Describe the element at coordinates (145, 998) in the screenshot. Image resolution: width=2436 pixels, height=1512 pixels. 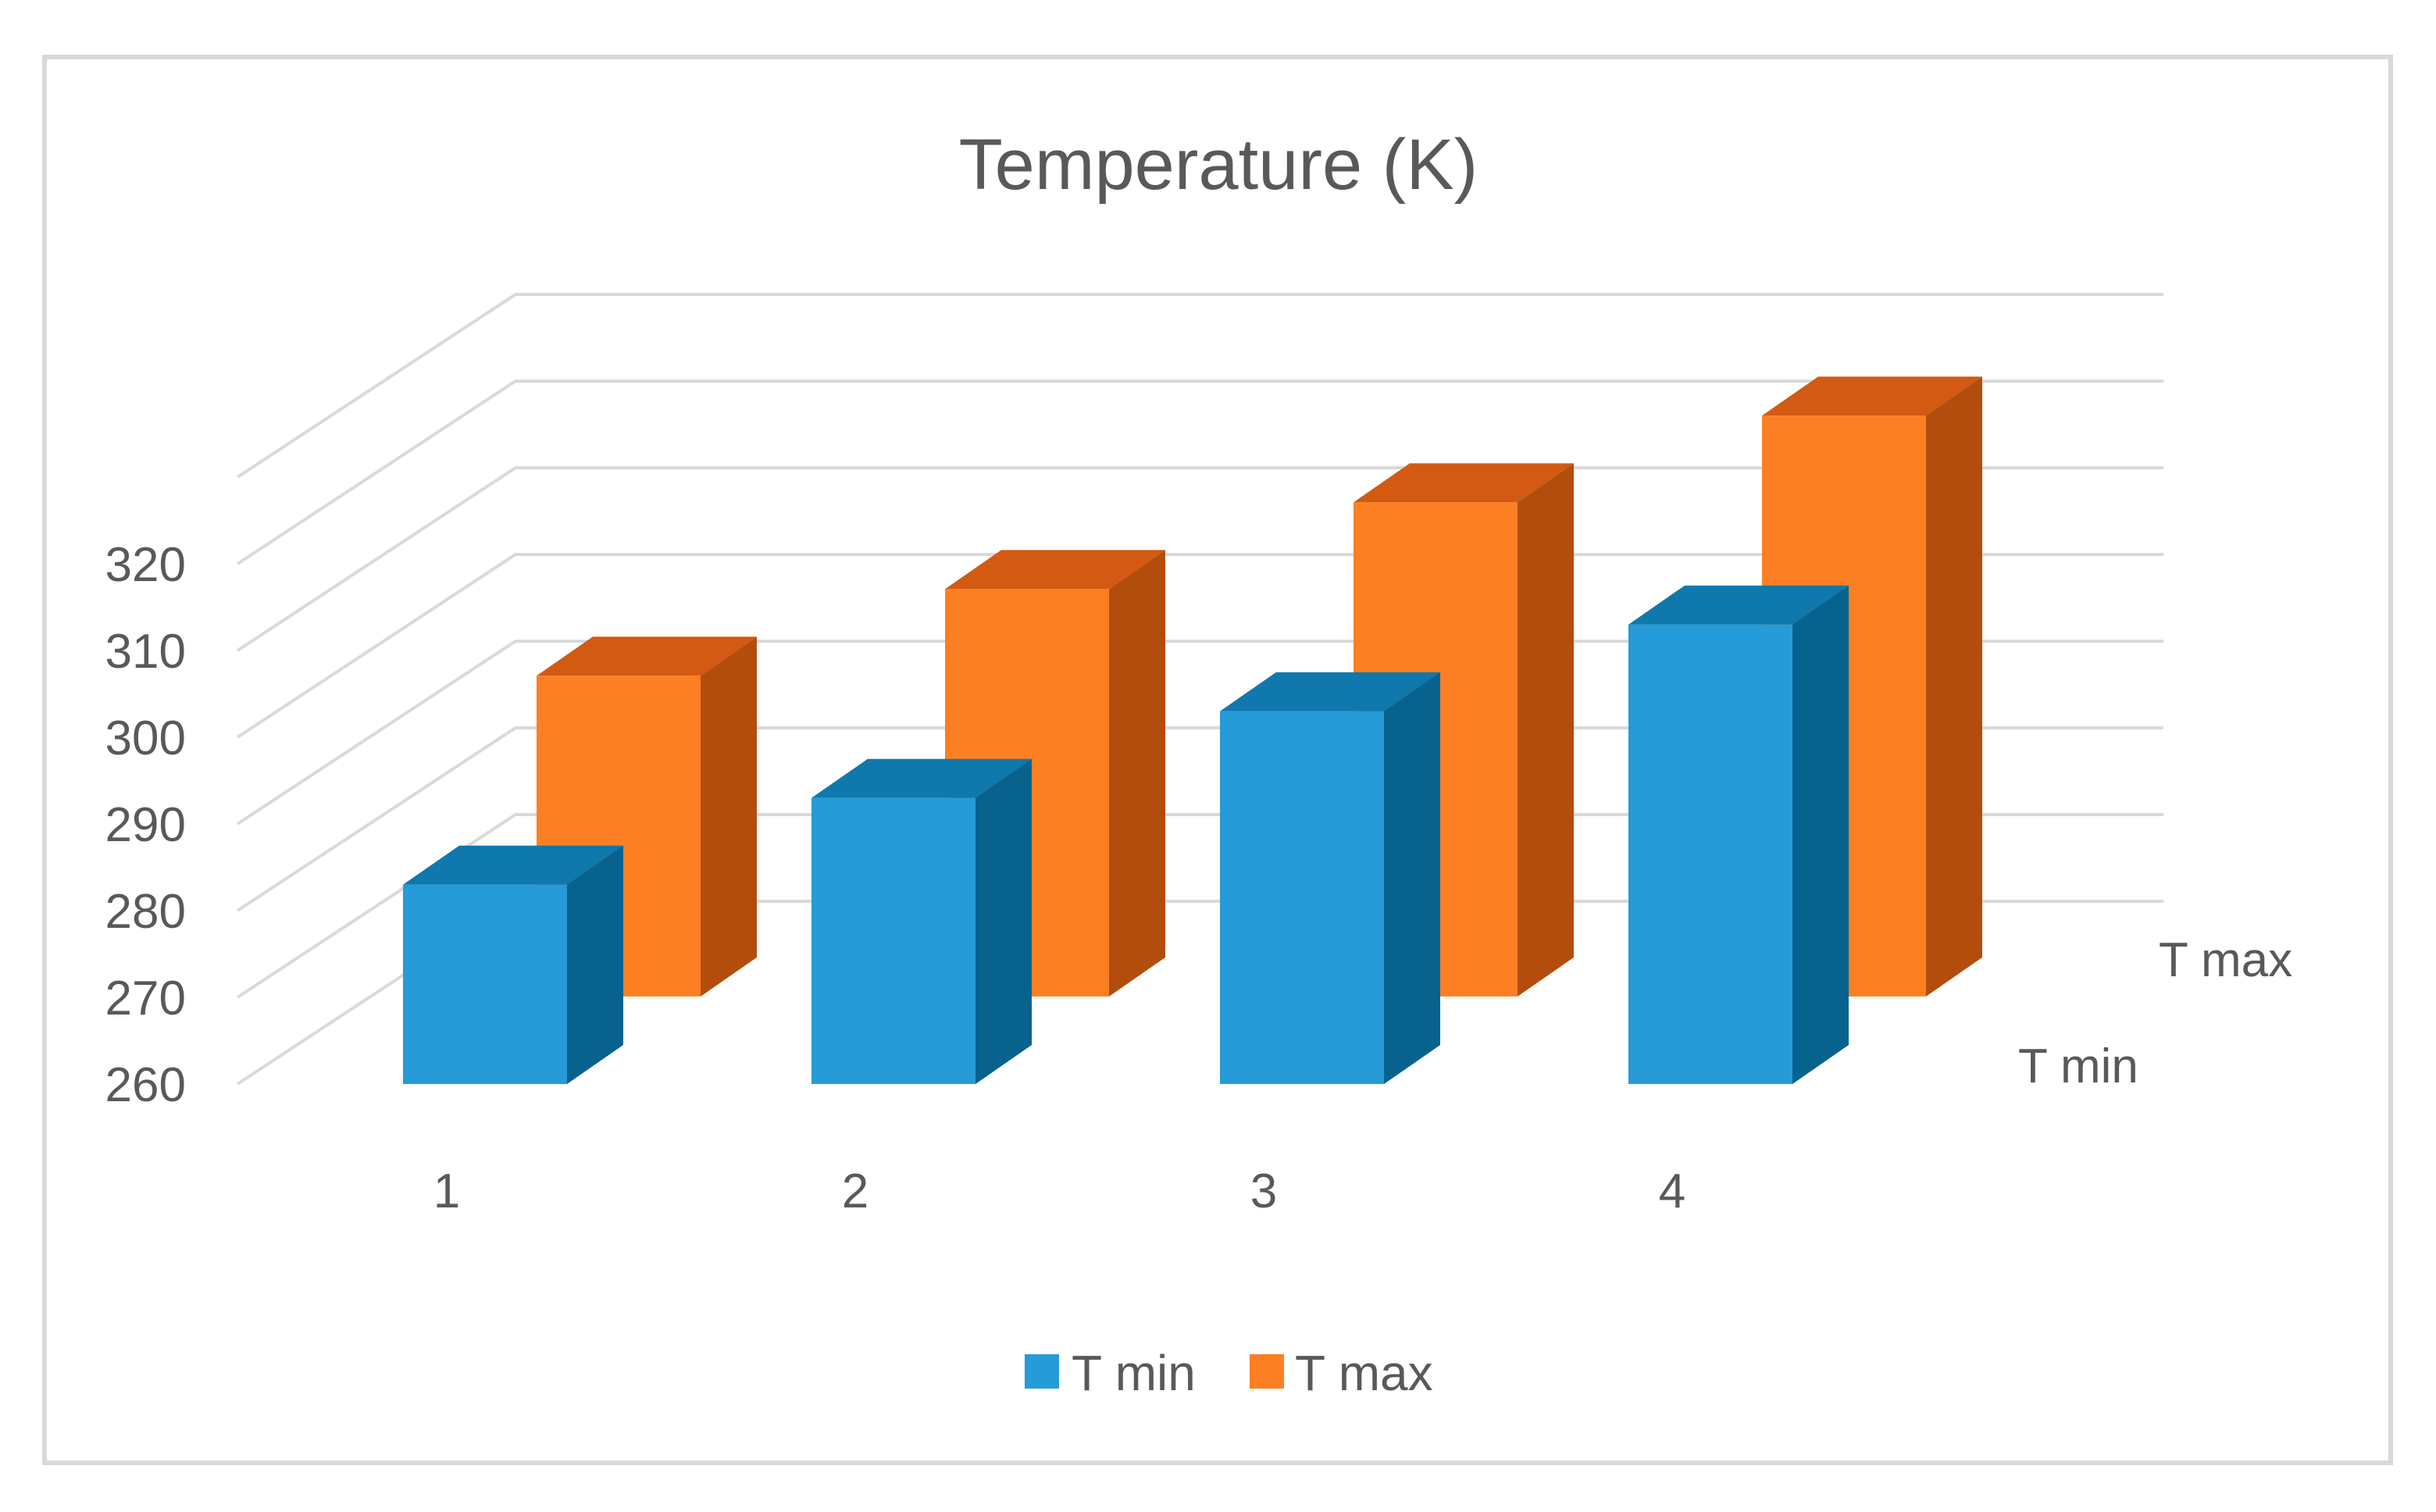
I see `y-tick-label: 270` at that location.